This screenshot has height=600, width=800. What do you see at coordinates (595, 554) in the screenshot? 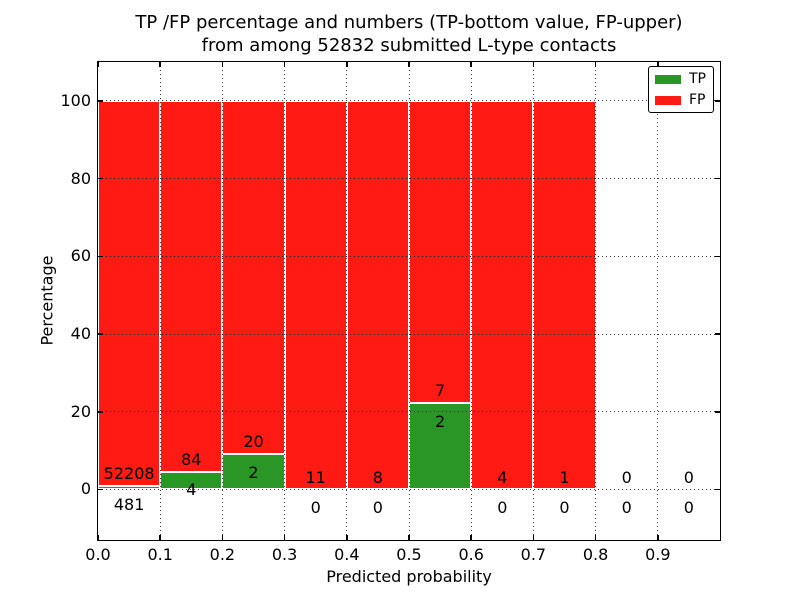
I see `x-tick-label: 0.8` at bounding box center [595, 554].